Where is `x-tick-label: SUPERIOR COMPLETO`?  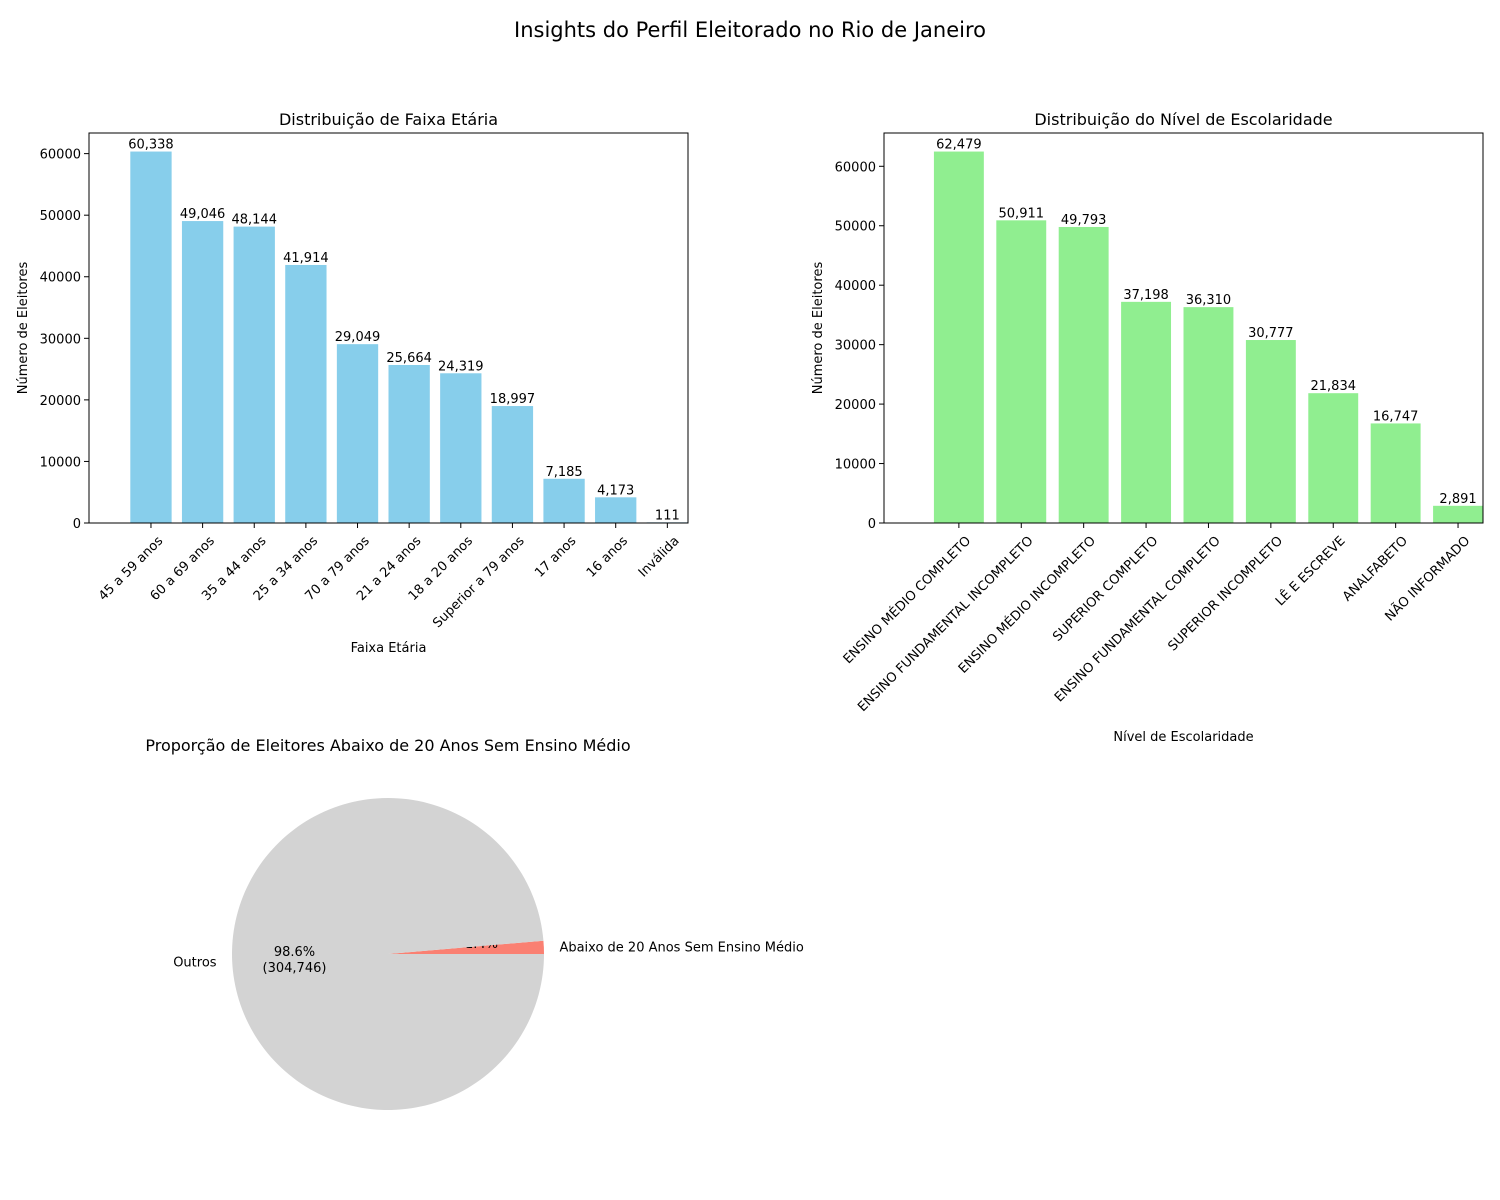 x-tick-label: SUPERIOR COMPLETO is located at coordinates (1105, 589).